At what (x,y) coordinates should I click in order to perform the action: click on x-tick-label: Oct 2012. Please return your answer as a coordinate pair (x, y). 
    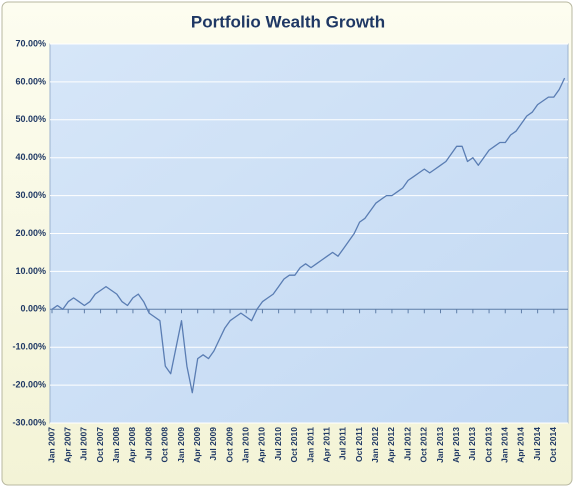
    Looking at the image, I should click on (424, 445).